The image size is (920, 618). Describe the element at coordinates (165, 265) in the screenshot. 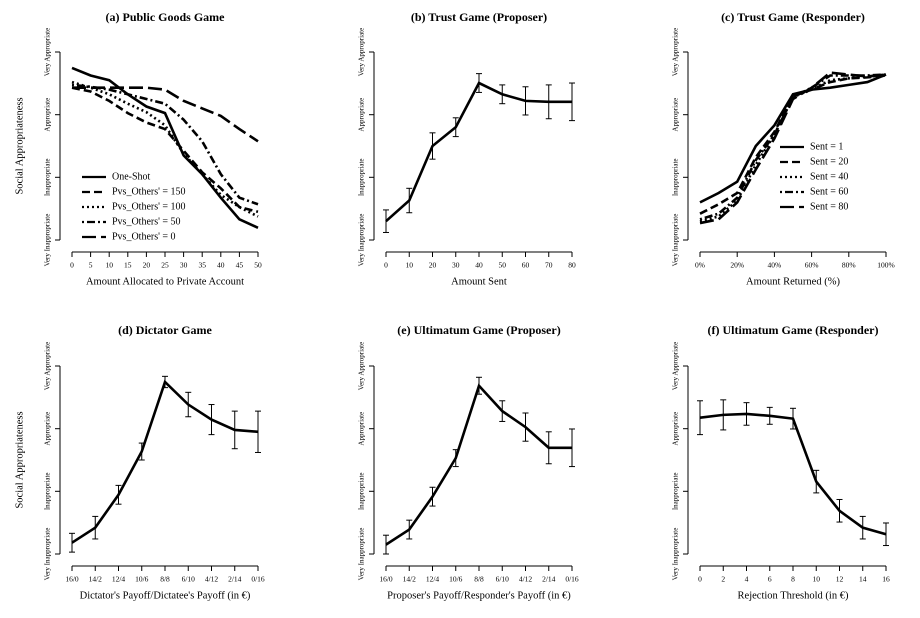

I see `x-tick-label: 25` at that location.